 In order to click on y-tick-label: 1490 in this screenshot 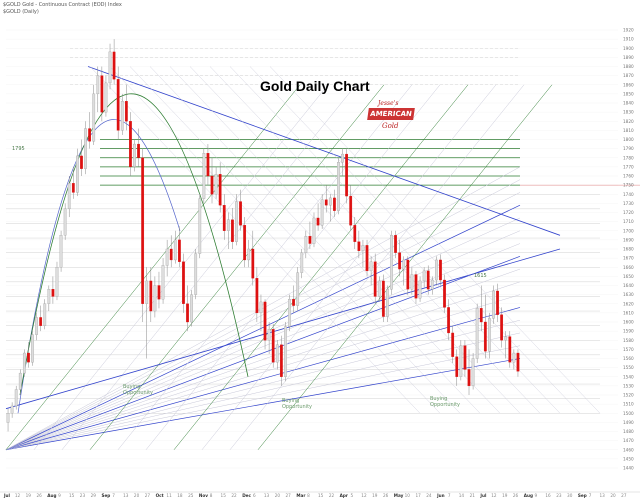, I will do `click(628, 422)`.